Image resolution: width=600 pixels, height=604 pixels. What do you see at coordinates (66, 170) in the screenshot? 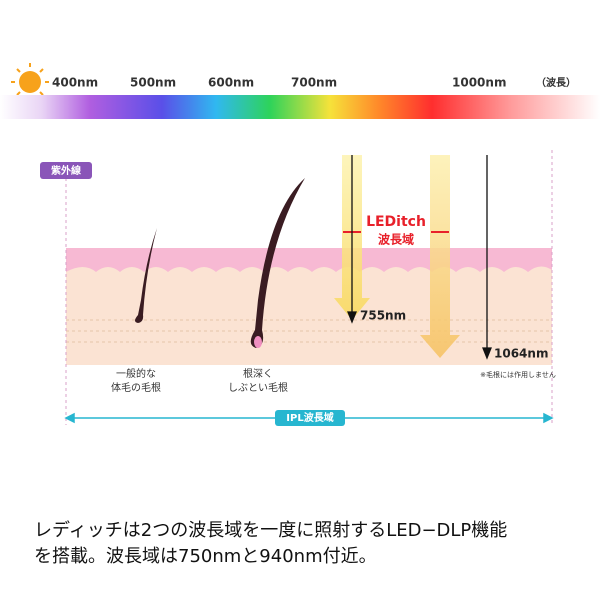
I see `uv-tag: 紫外線` at bounding box center [66, 170].